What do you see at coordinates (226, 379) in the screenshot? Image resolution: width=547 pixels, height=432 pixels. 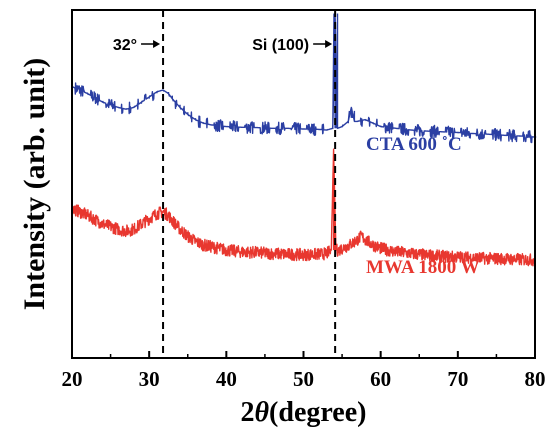 I see `x-tick-label: 40` at bounding box center [226, 379].